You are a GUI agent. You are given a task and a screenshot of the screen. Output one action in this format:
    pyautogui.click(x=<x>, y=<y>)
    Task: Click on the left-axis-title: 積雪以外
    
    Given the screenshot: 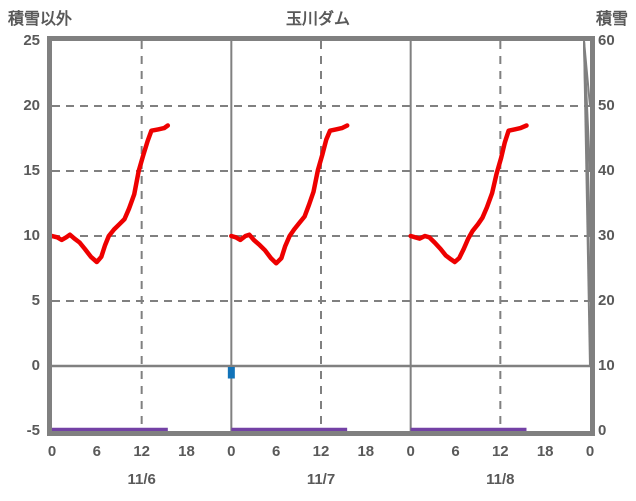 What is the action you would take?
    pyautogui.click(x=40, y=19)
    